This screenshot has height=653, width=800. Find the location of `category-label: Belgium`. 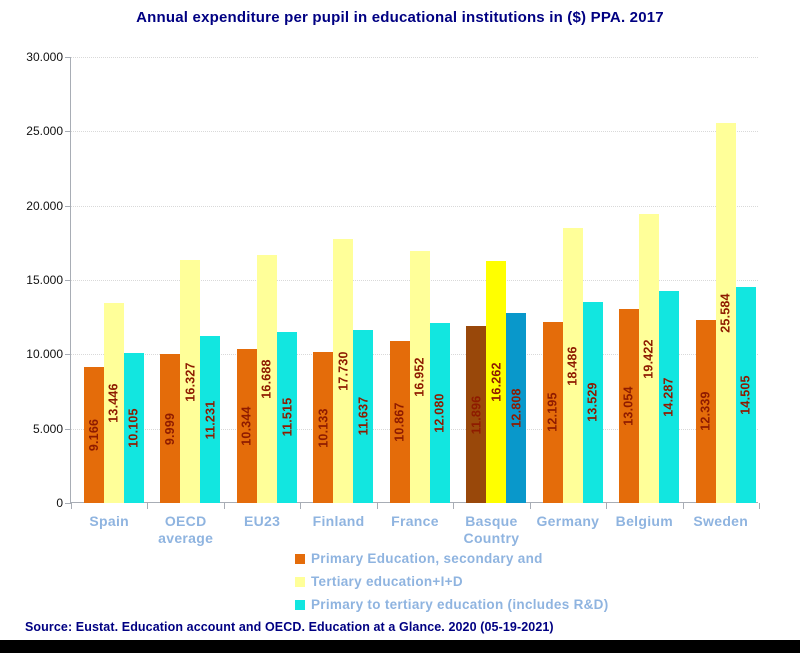

category-label: Belgium is located at coordinates (644, 521).